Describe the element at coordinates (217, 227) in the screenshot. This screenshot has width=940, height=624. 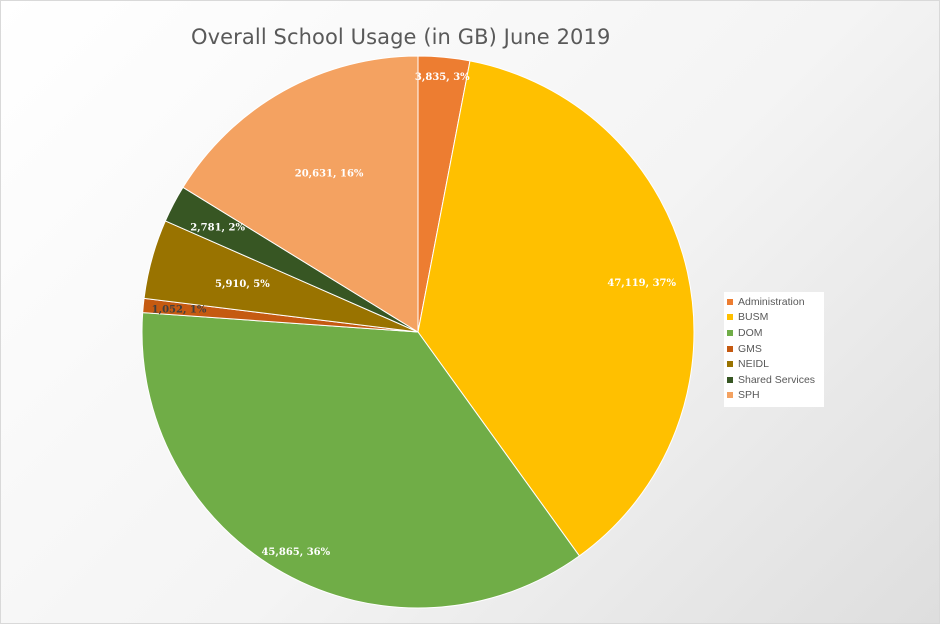
I see `data-label-shared-services: 2,781, 2%` at that location.